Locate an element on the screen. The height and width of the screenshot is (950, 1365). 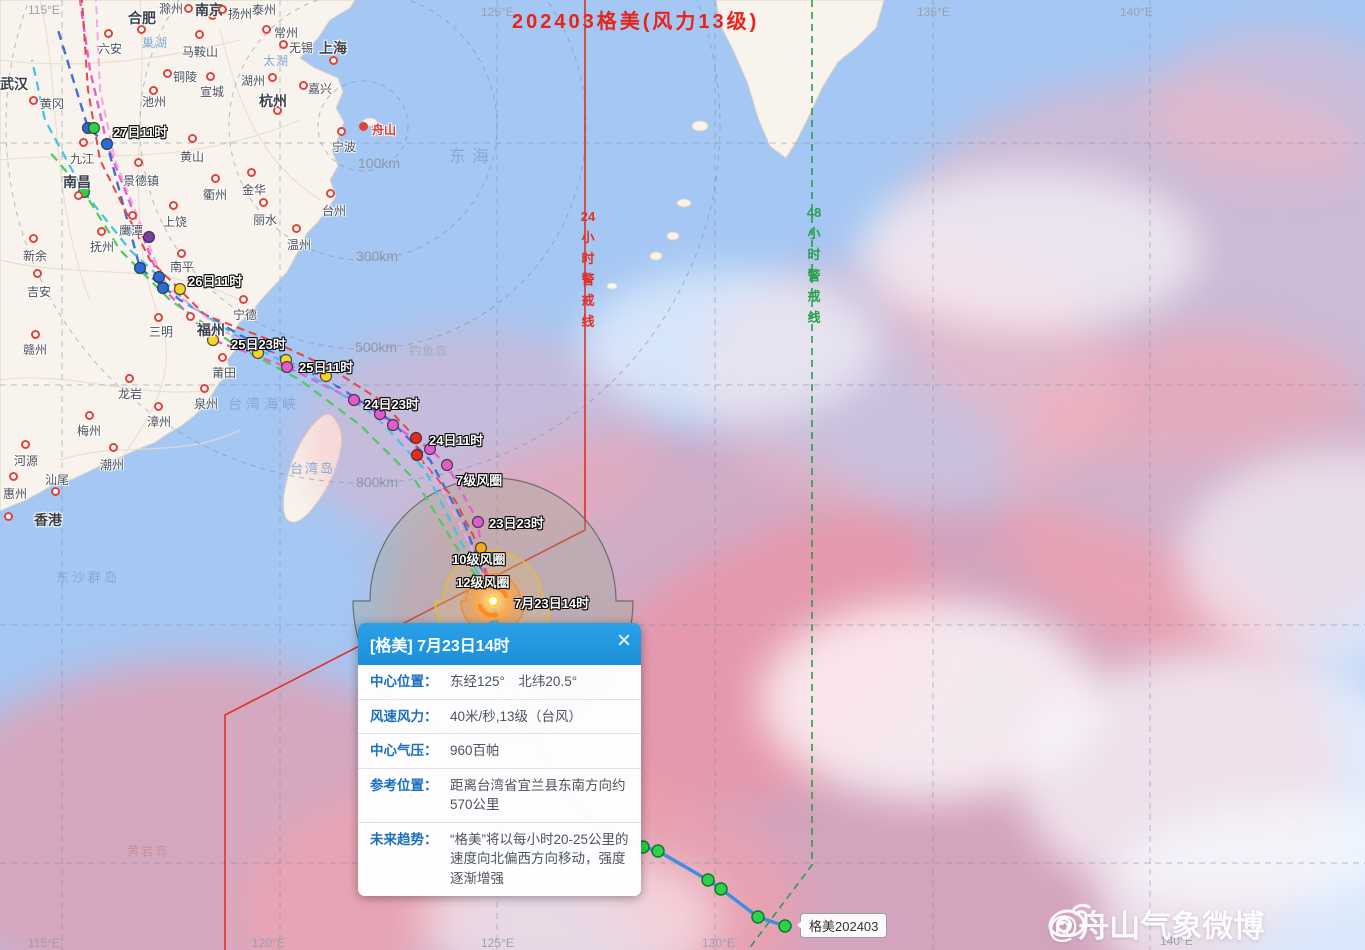
close-icon: × is located at coordinates (623, 640).